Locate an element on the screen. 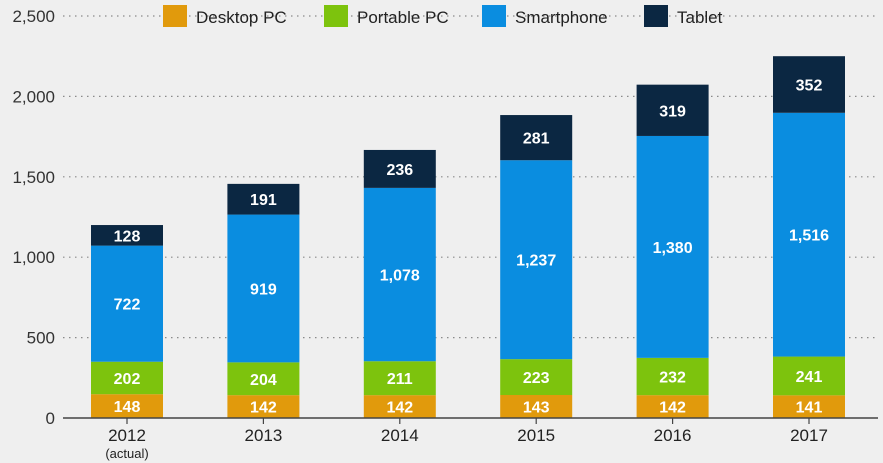  legend-label: Portable PC is located at coordinates (403, 17).